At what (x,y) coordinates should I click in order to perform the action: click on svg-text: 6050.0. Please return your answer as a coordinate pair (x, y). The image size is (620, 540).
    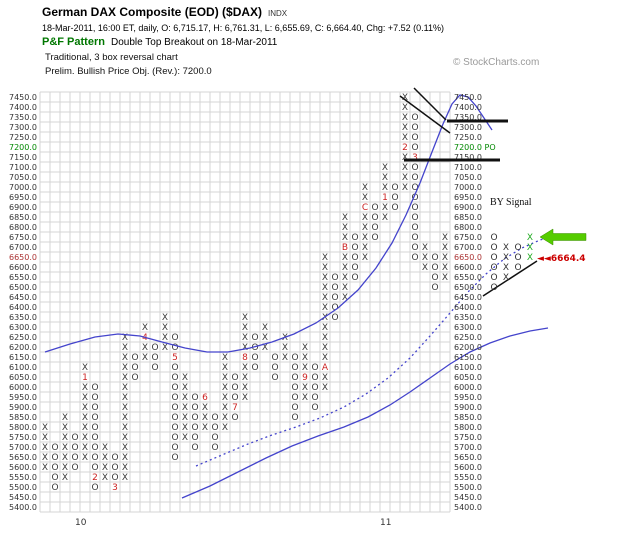
    Looking at the image, I should click on (468, 377).